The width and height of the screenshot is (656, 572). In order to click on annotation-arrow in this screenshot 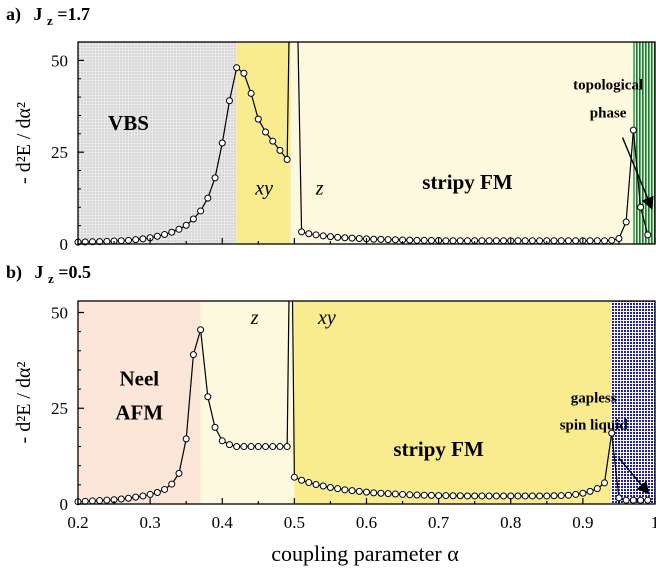, I will do `click(634, 476)`.